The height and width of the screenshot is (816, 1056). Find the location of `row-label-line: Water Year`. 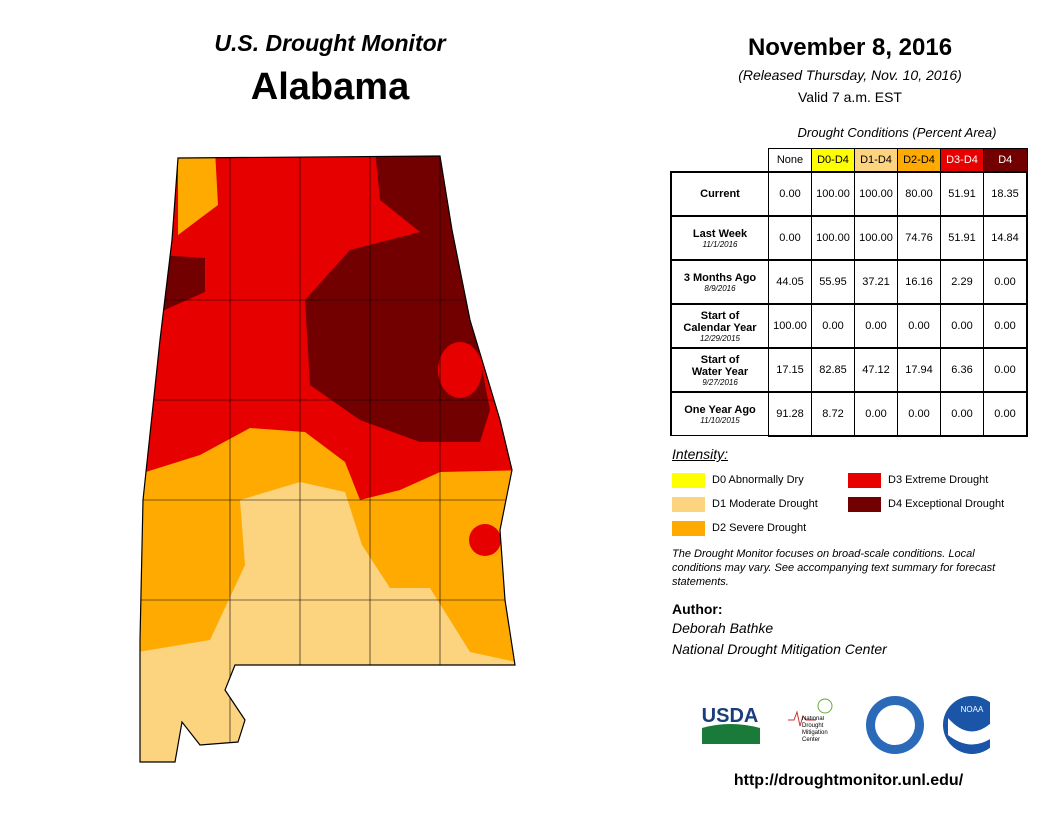

row-label-line: Water Year is located at coordinates (720, 371).